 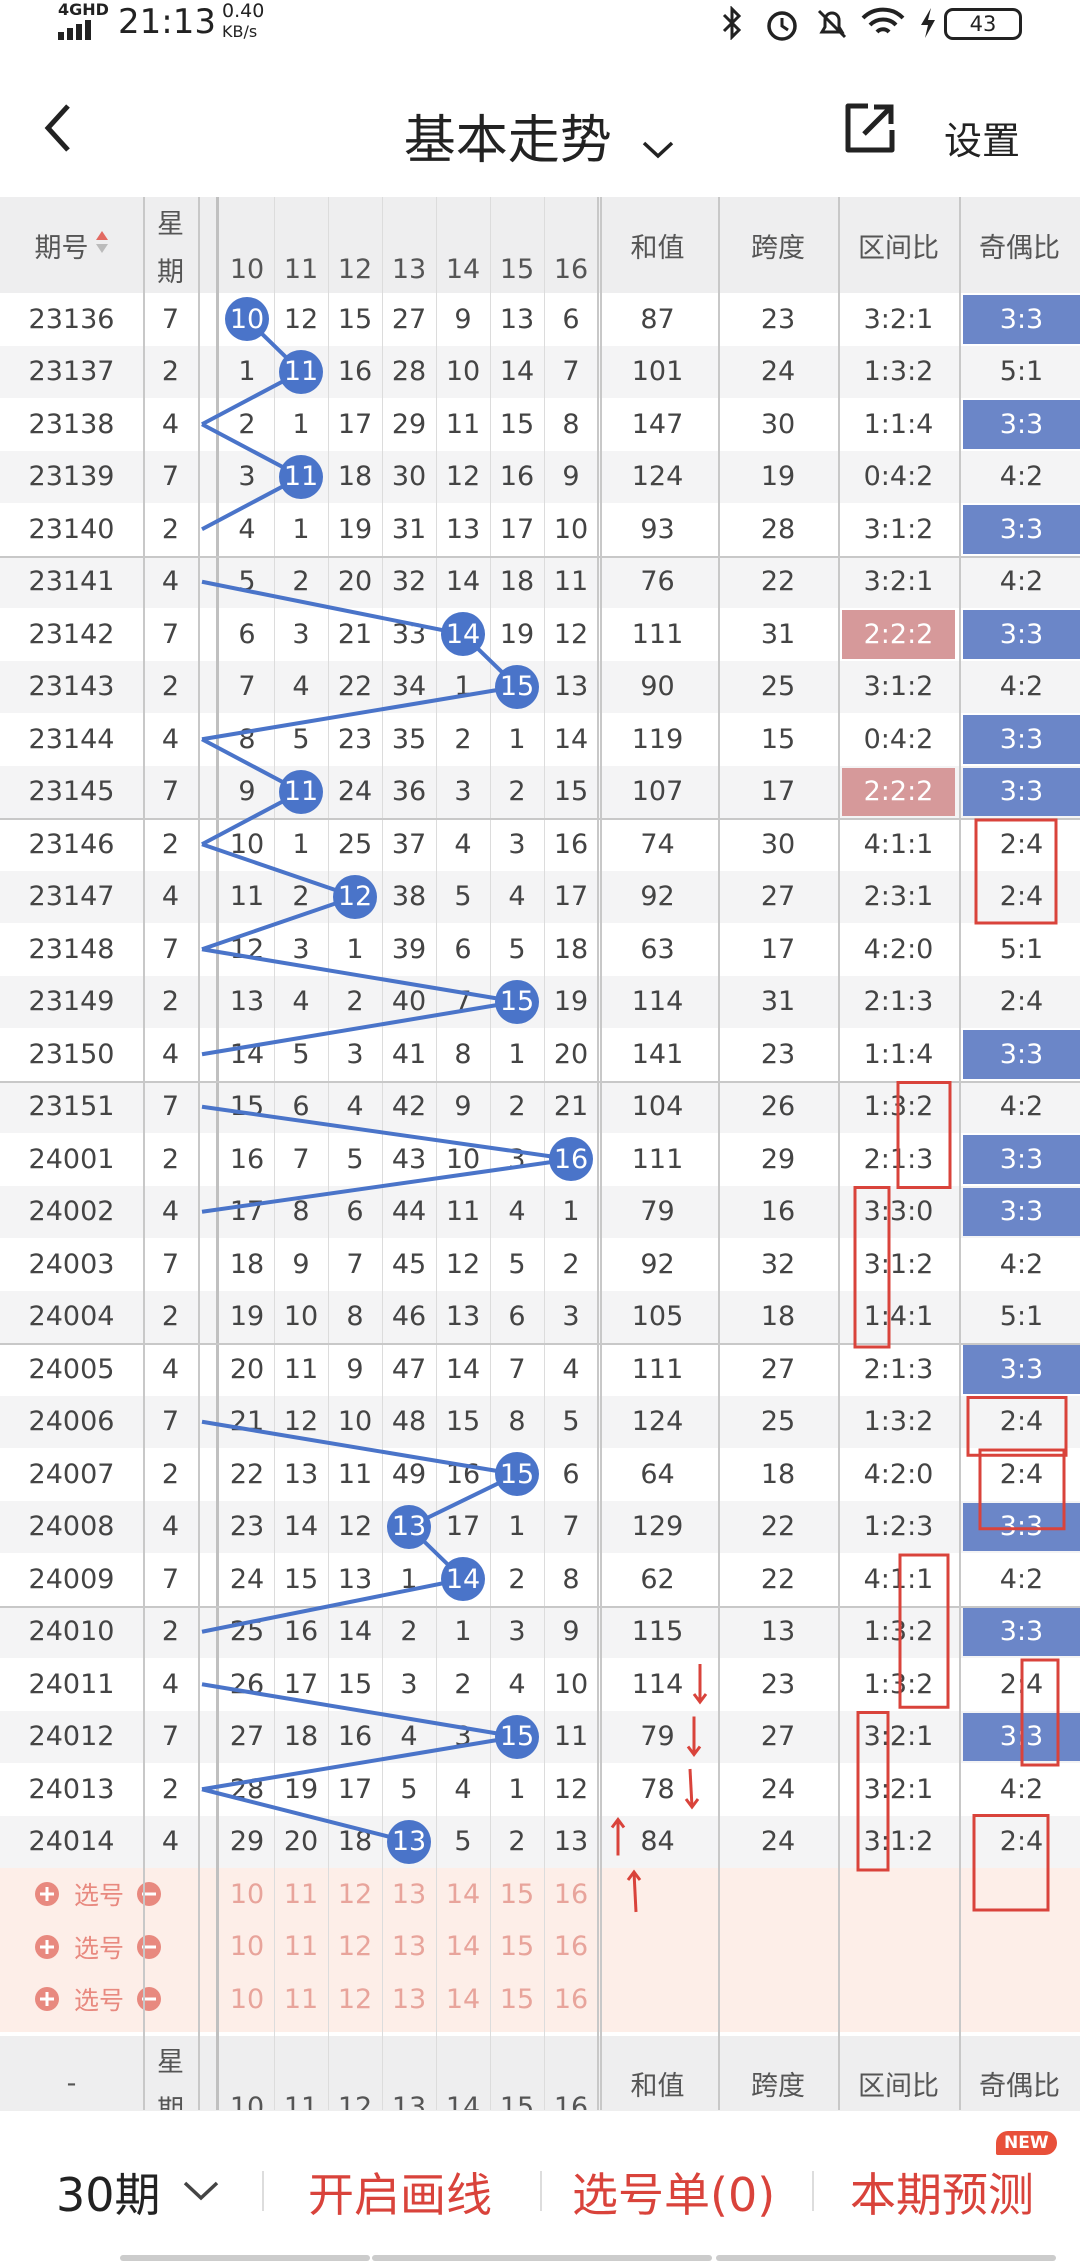 What do you see at coordinates (657, 1422) in the screenshot?
I see `sum-cell: 124` at bounding box center [657, 1422].